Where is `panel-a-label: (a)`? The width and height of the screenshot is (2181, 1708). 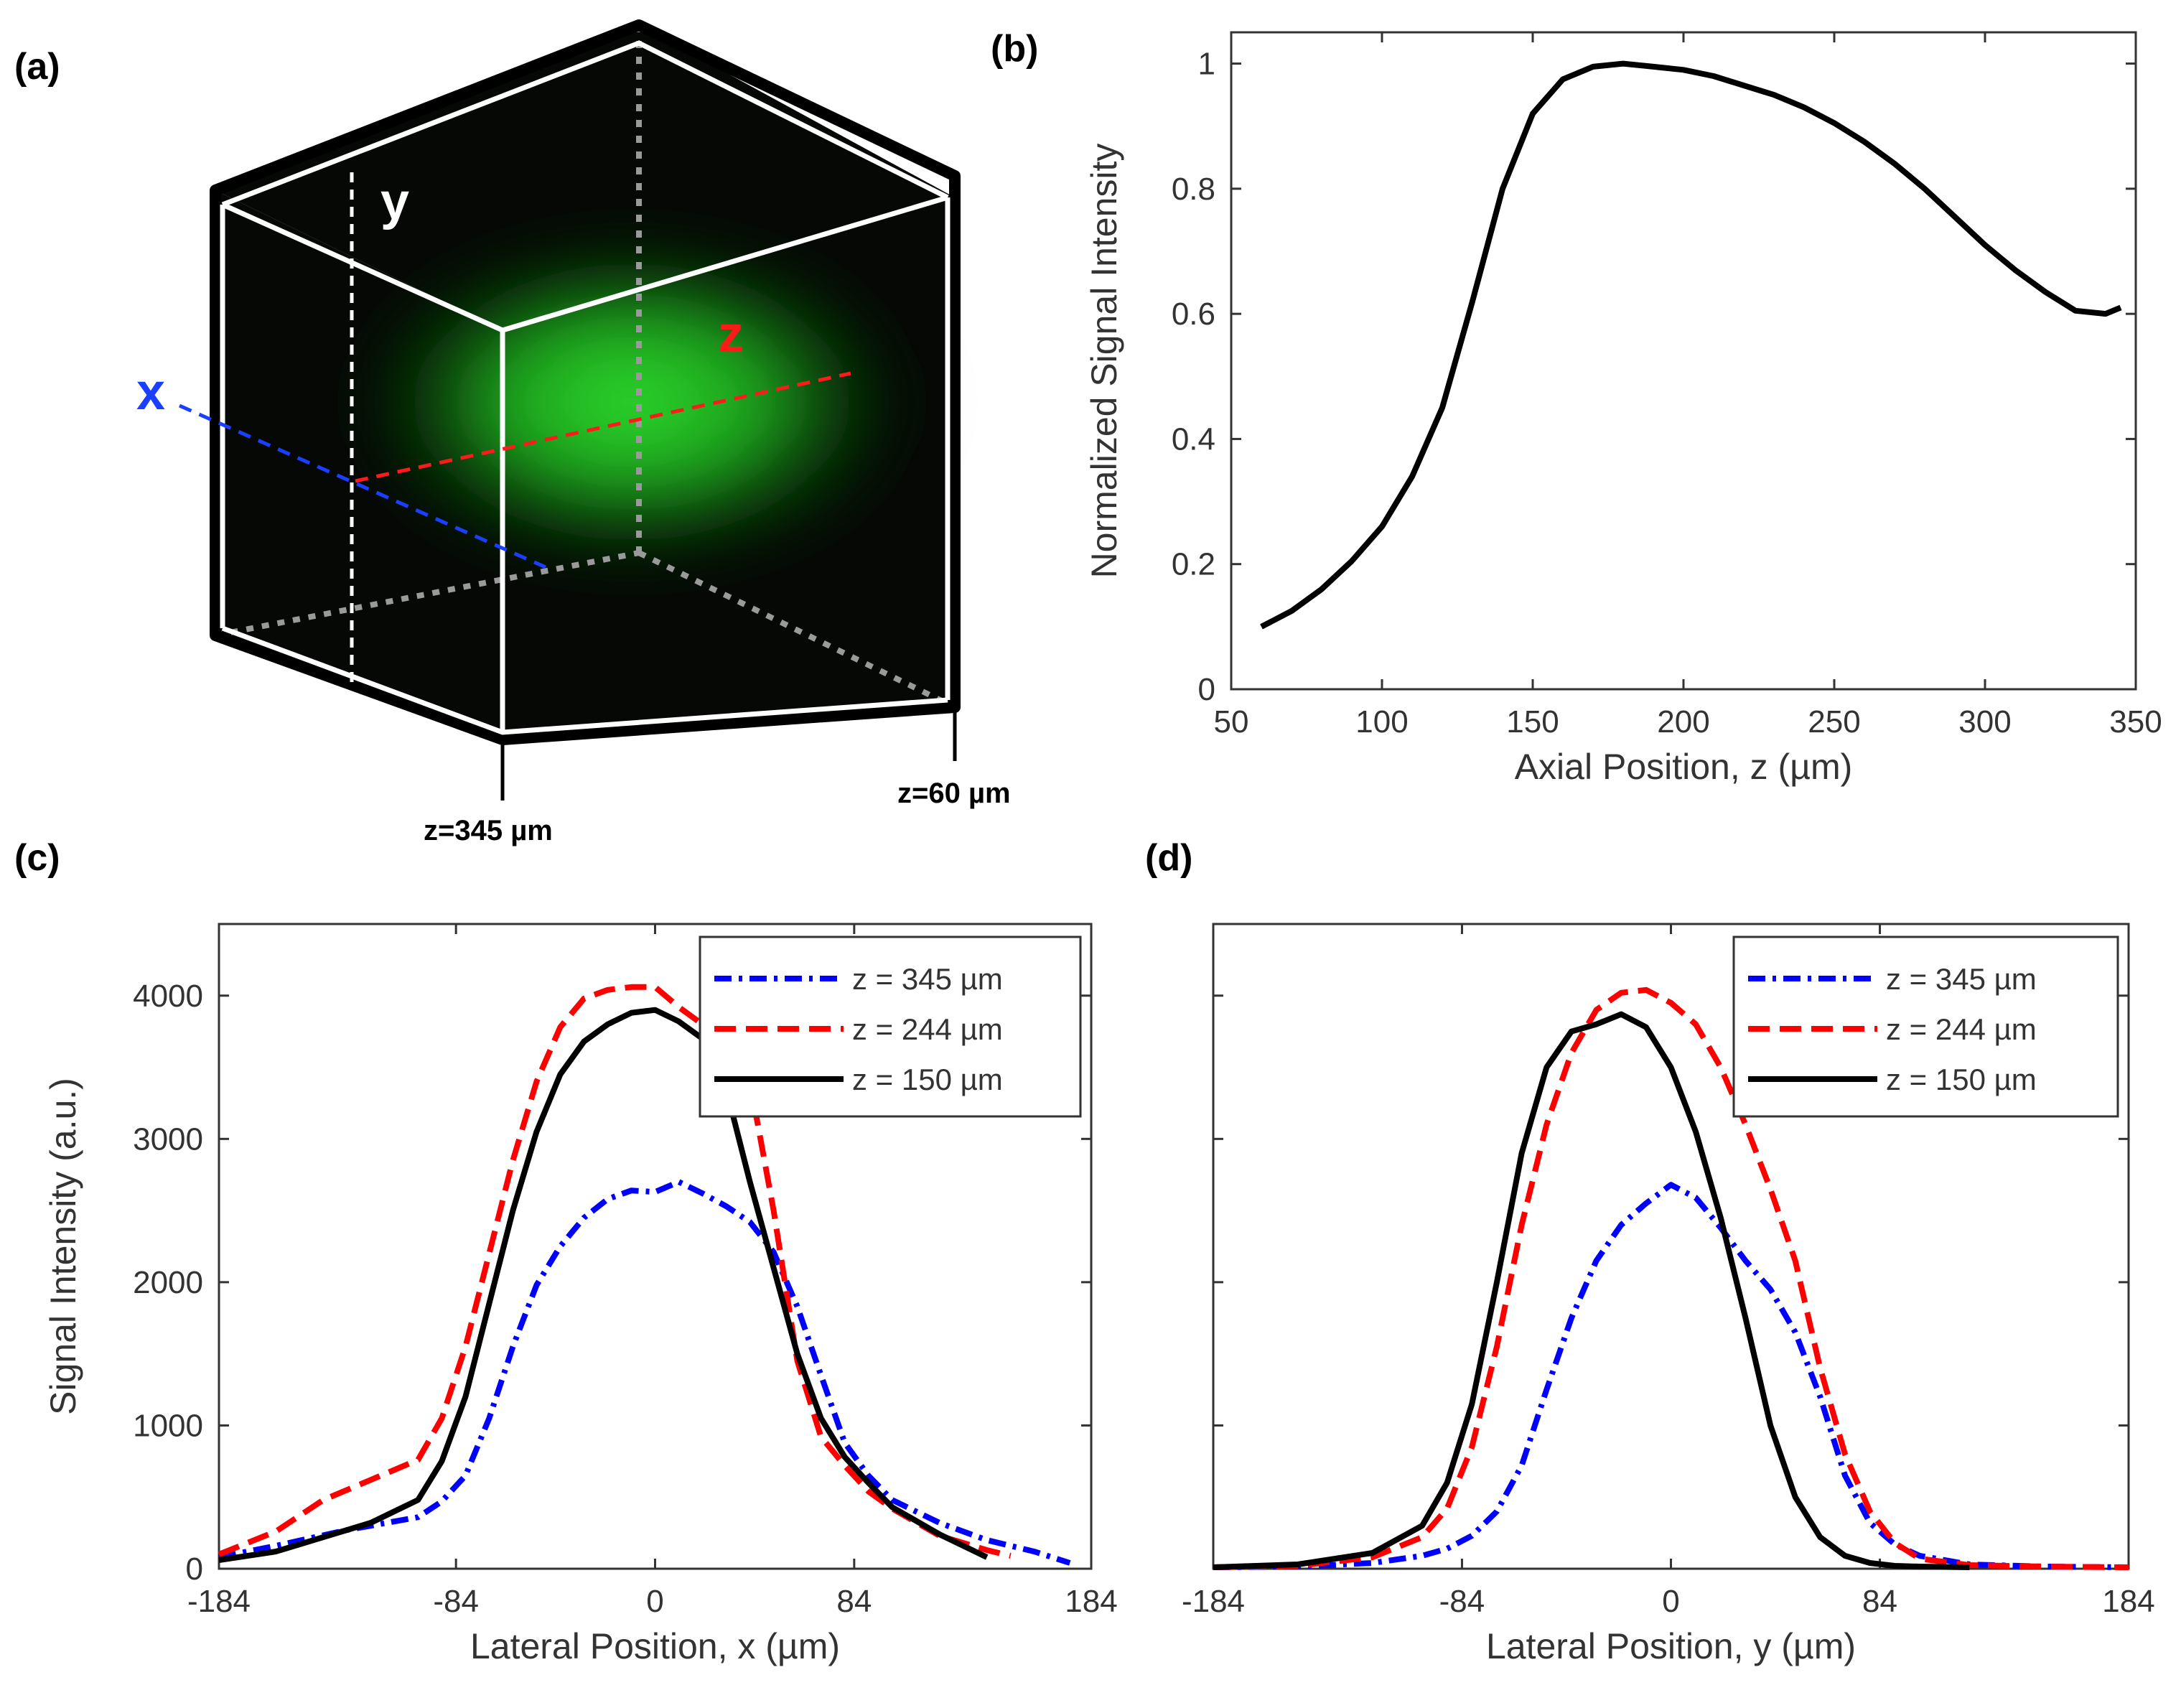
panel-a-label: (a) is located at coordinates (37, 67).